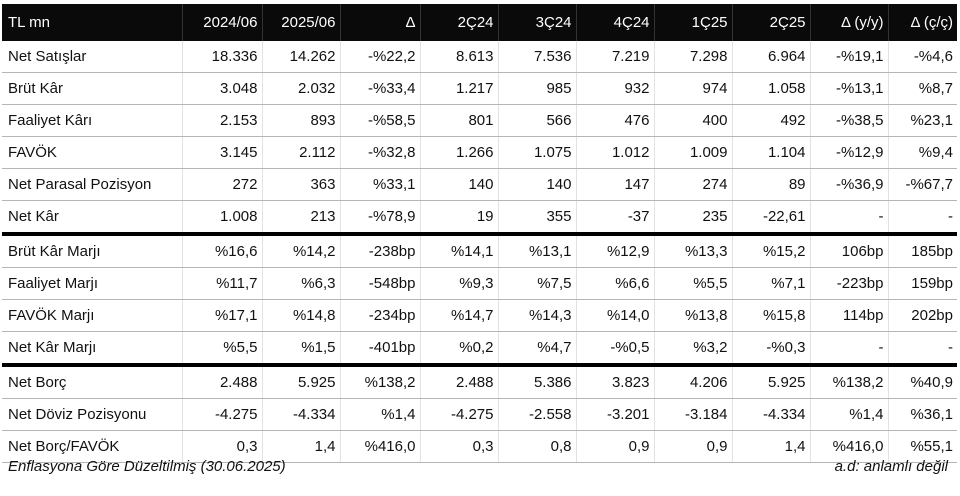 This screenshot has width=960, height=496. I want to click on header-cell: 2Ç25, so click(771, 22).